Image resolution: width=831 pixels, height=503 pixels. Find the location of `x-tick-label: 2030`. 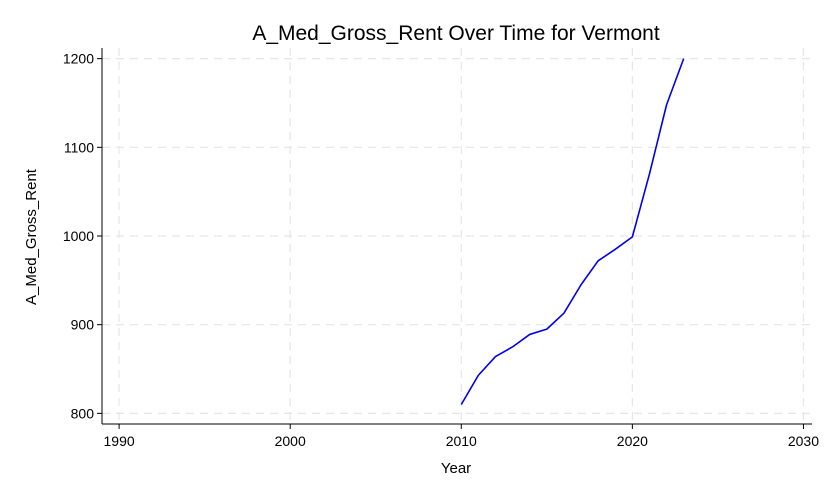

x-tick-label: 2030 is located at coordinates (803, 441).